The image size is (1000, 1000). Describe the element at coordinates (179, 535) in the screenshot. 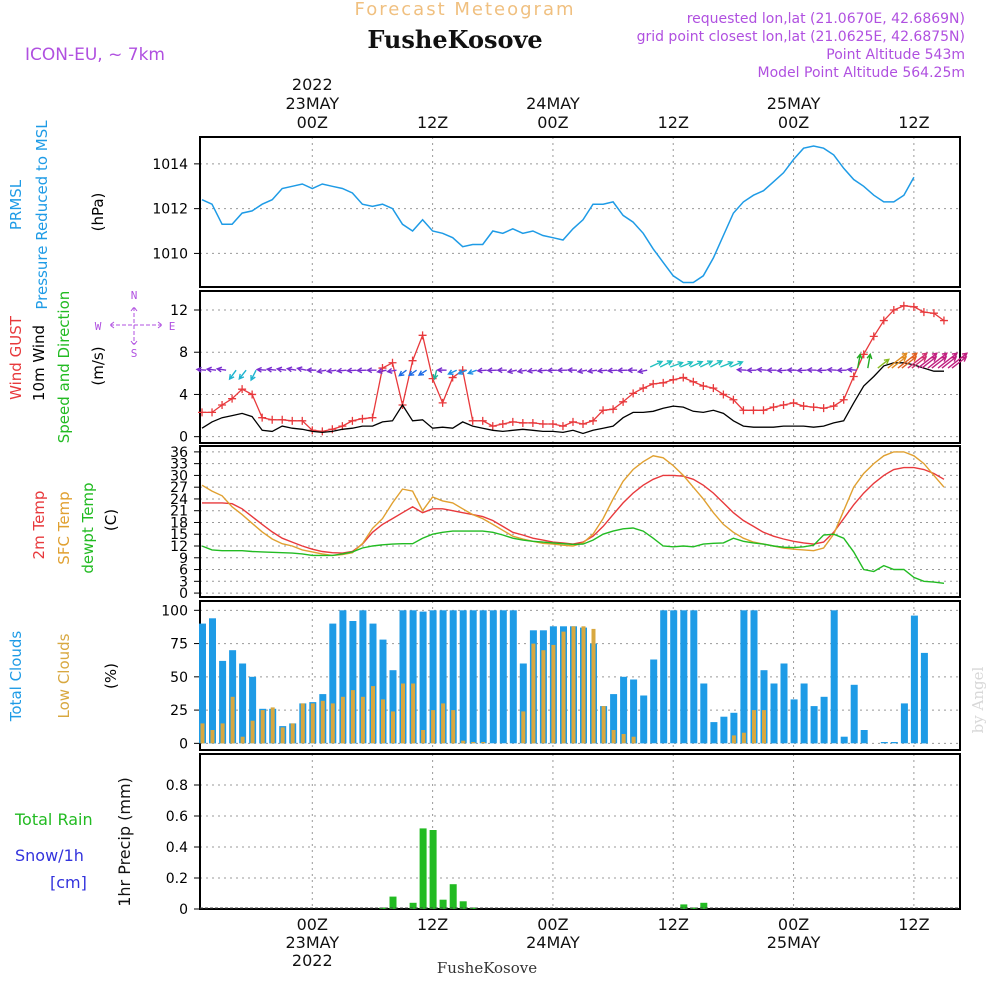

I see `y-tick-label: 15` at that location.